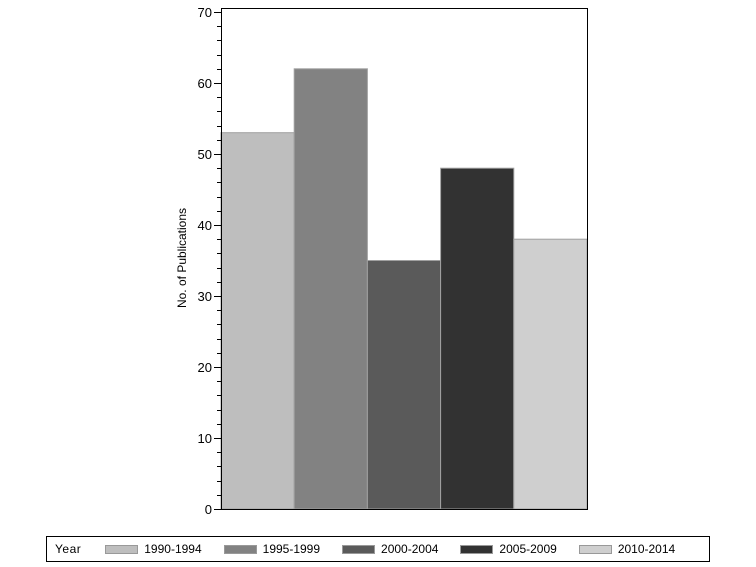 The height and width of the screenshot is (567, 756). I want to click on legend-label: 2005-2009, so click(528, 549).